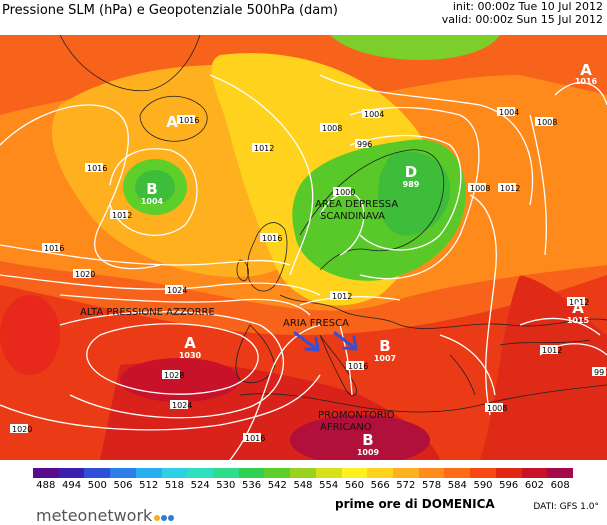 The width and height of the screenshot is (607, 525). What do you see at coordinates (432, 485) in the screenshot?
I see `colorbar-tick-label: 578` at bounding box center [432, 485].